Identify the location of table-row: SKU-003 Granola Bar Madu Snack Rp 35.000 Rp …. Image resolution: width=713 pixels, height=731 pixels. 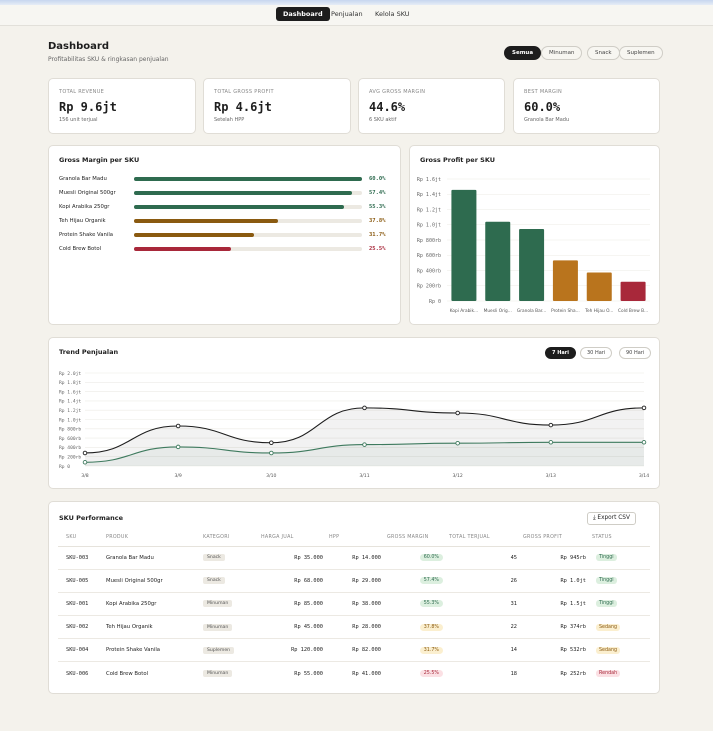
(354, 558).